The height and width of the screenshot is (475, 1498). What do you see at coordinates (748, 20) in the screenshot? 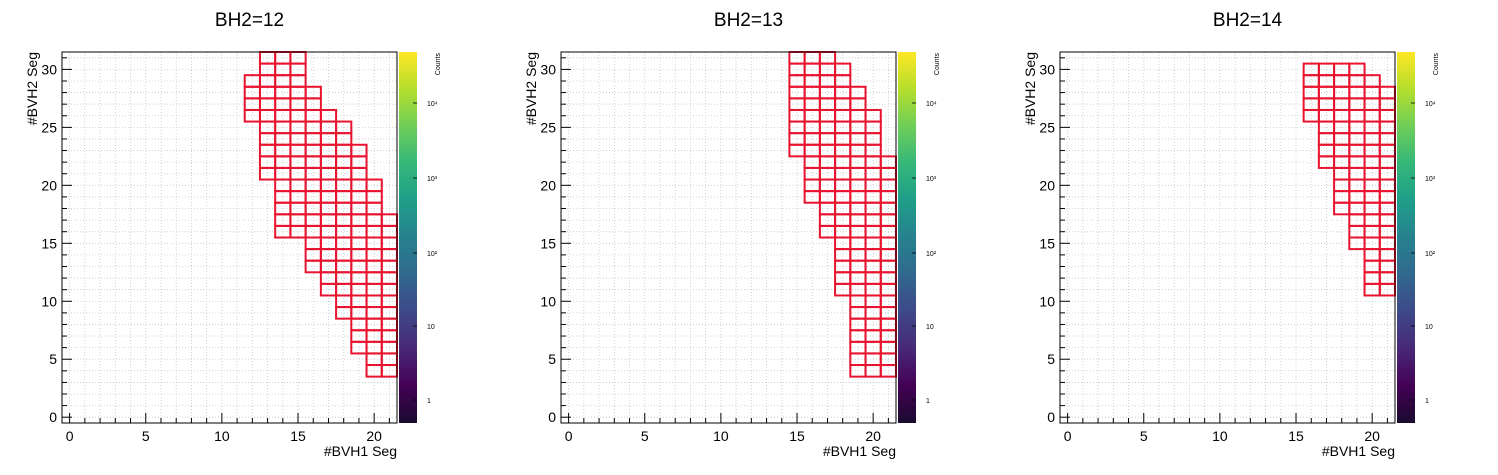
I see `chart-title: BH2=13` at bounding box center [748, 20].